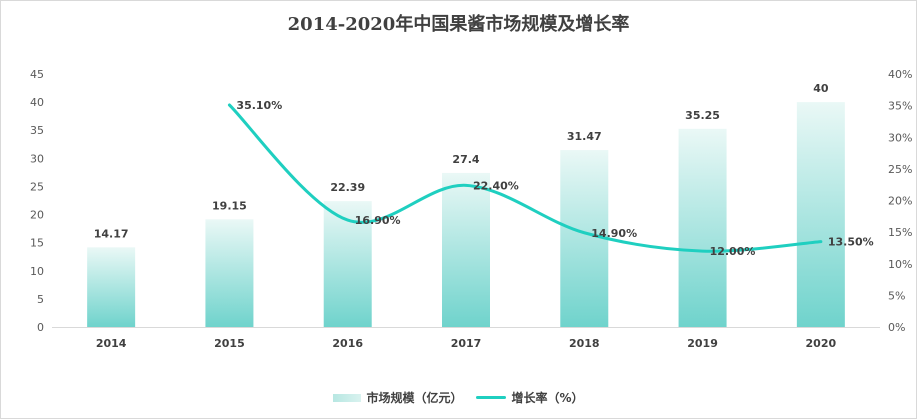 This screenshot has height=419, width=917. Describe the element at coordinates (851, 242) in the screenshot. I see `line-data-label: 13.50%` at that location.